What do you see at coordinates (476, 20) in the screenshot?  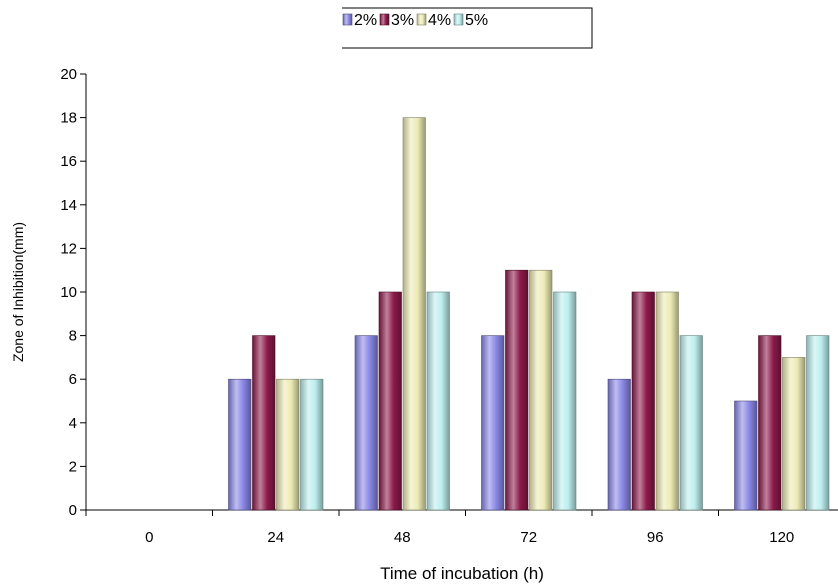 I see `legend-label: 5%` at bounding box center [476, 20].